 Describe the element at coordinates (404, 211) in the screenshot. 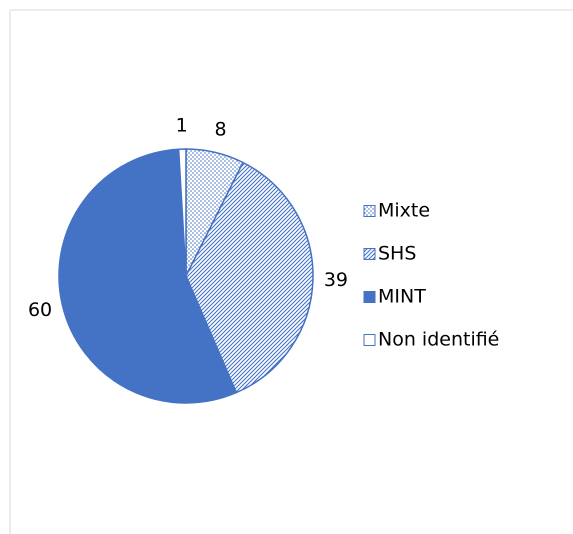

I see `legend-label: Mixte` at that location.